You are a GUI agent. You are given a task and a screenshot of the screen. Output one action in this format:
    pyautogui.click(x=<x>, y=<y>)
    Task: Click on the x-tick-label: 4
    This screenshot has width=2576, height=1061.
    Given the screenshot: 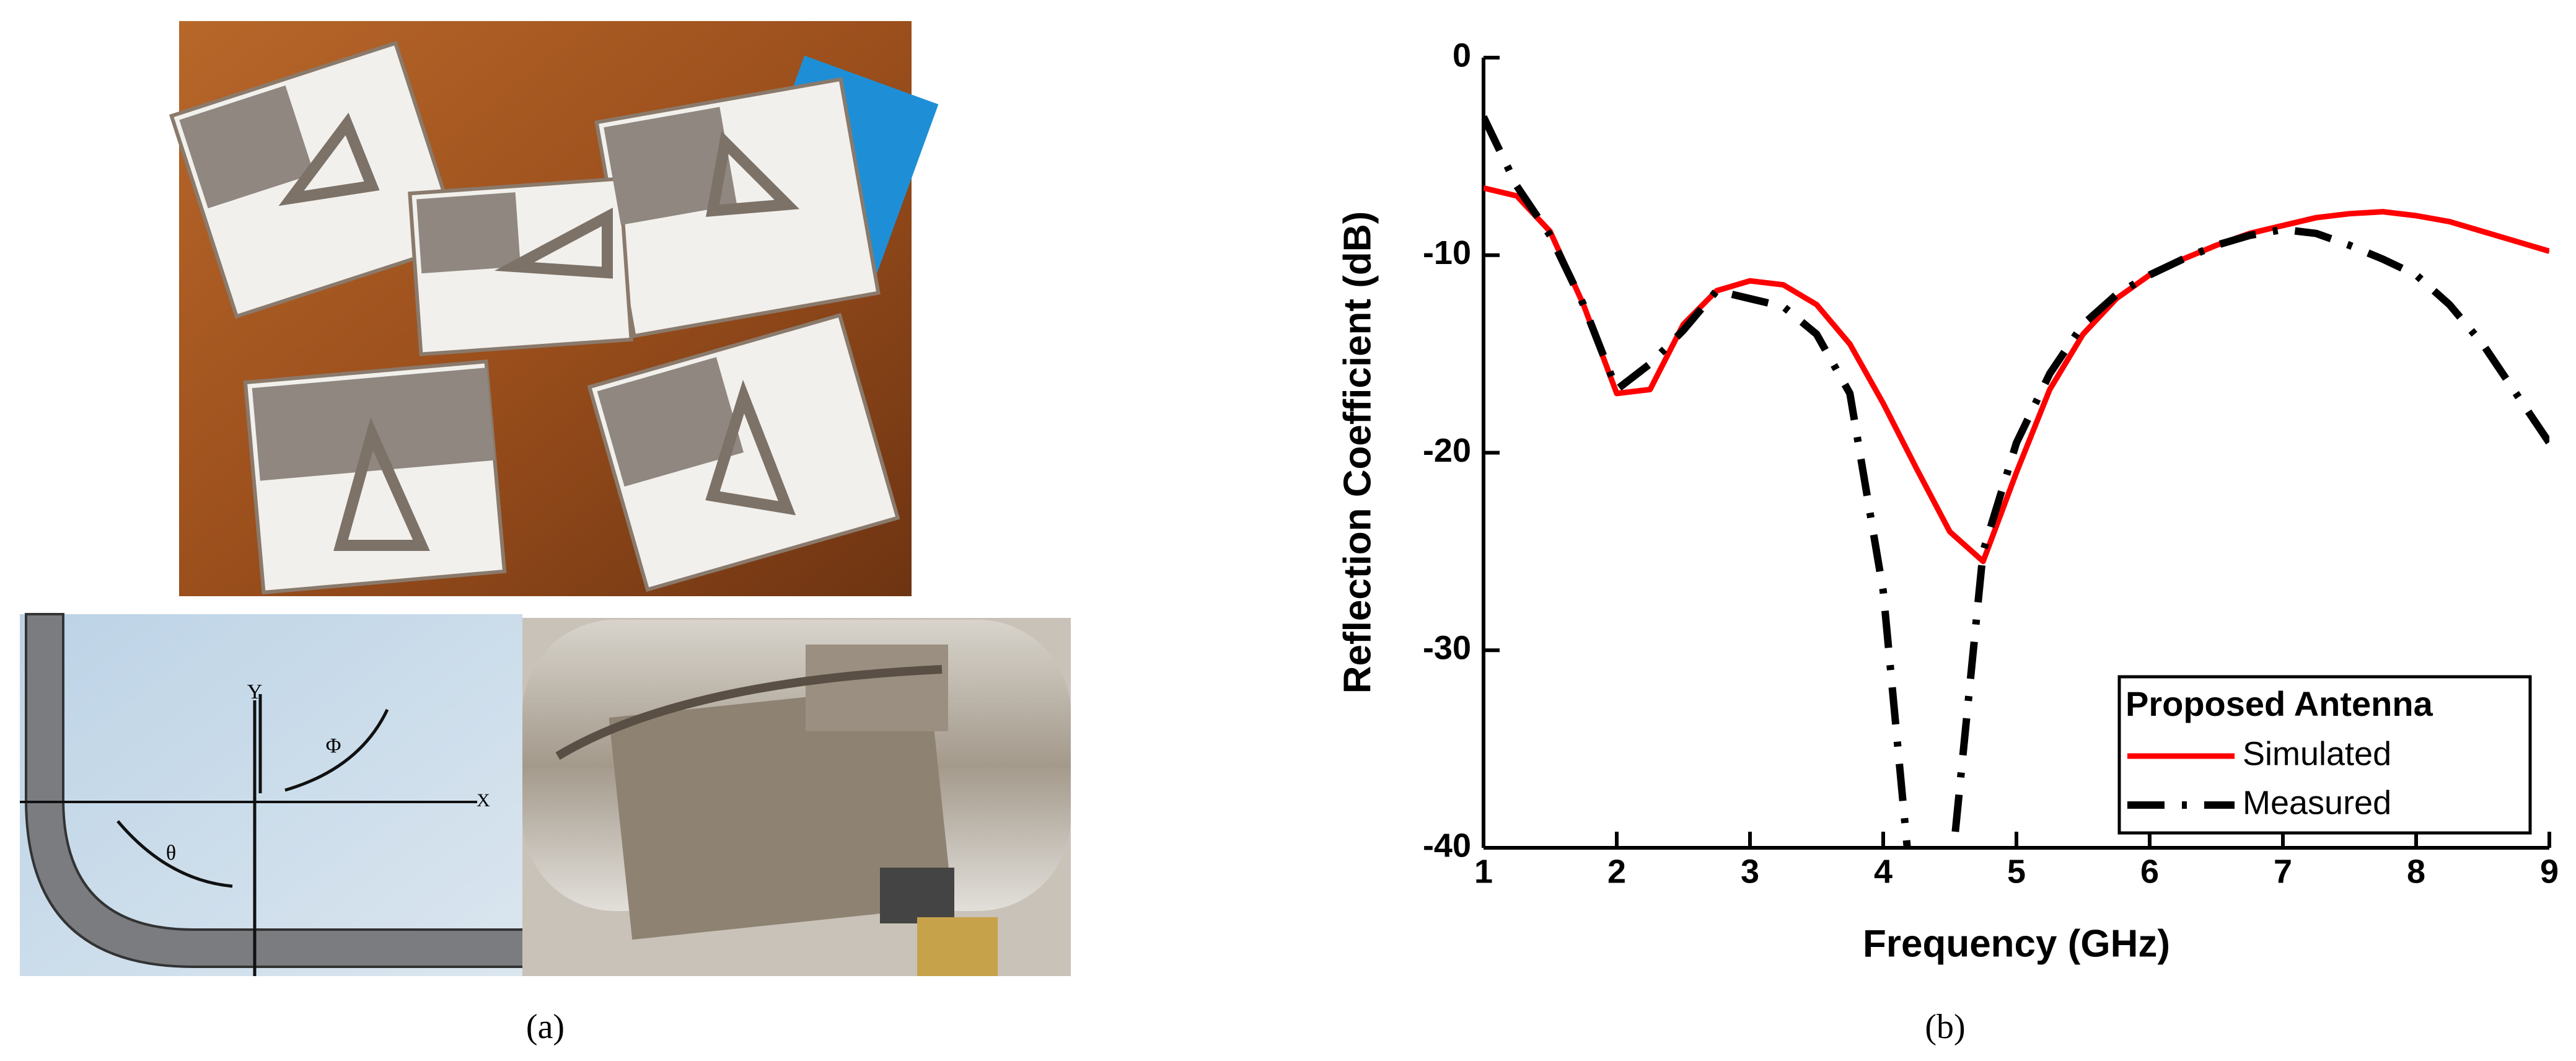 What is the action you would take?
    pyautogui.click(x=1883, y=871)
    